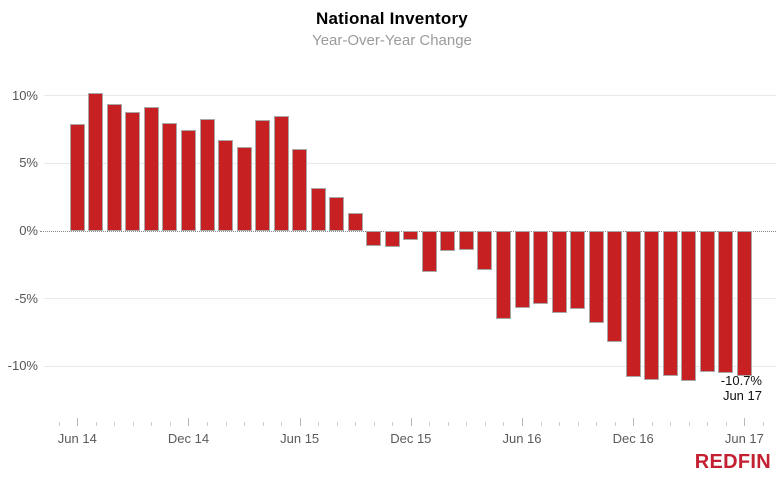 Image resolution: width=784 pixels, height=484 pixels. I want to click on chart-subtitle: Year-Over-Year Change, so click(392, 40).